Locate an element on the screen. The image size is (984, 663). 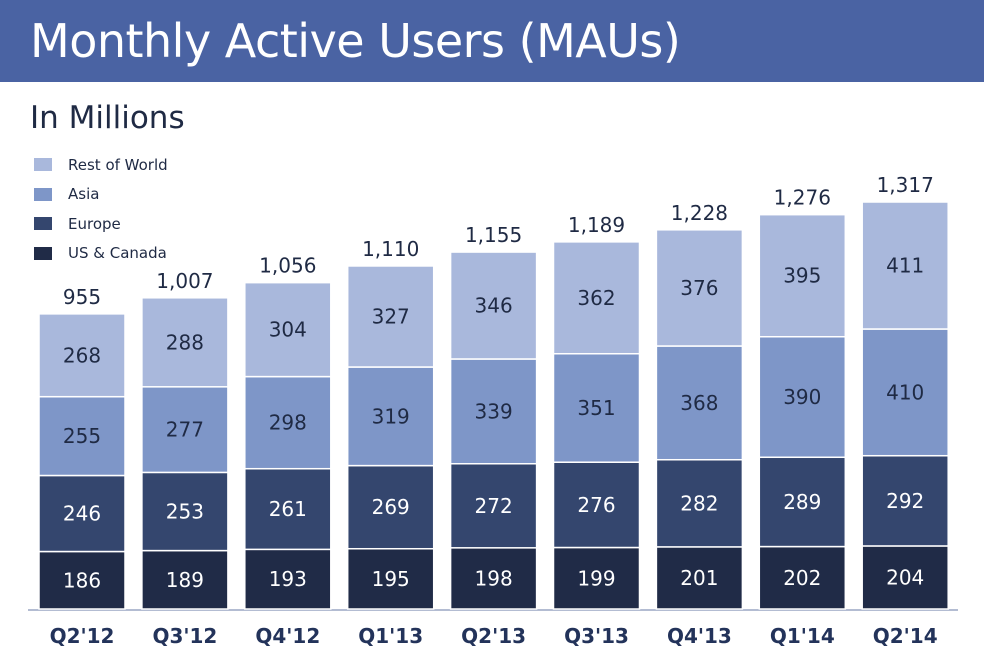
legend-label-asia: Asia is located at coordinates (84, 194).